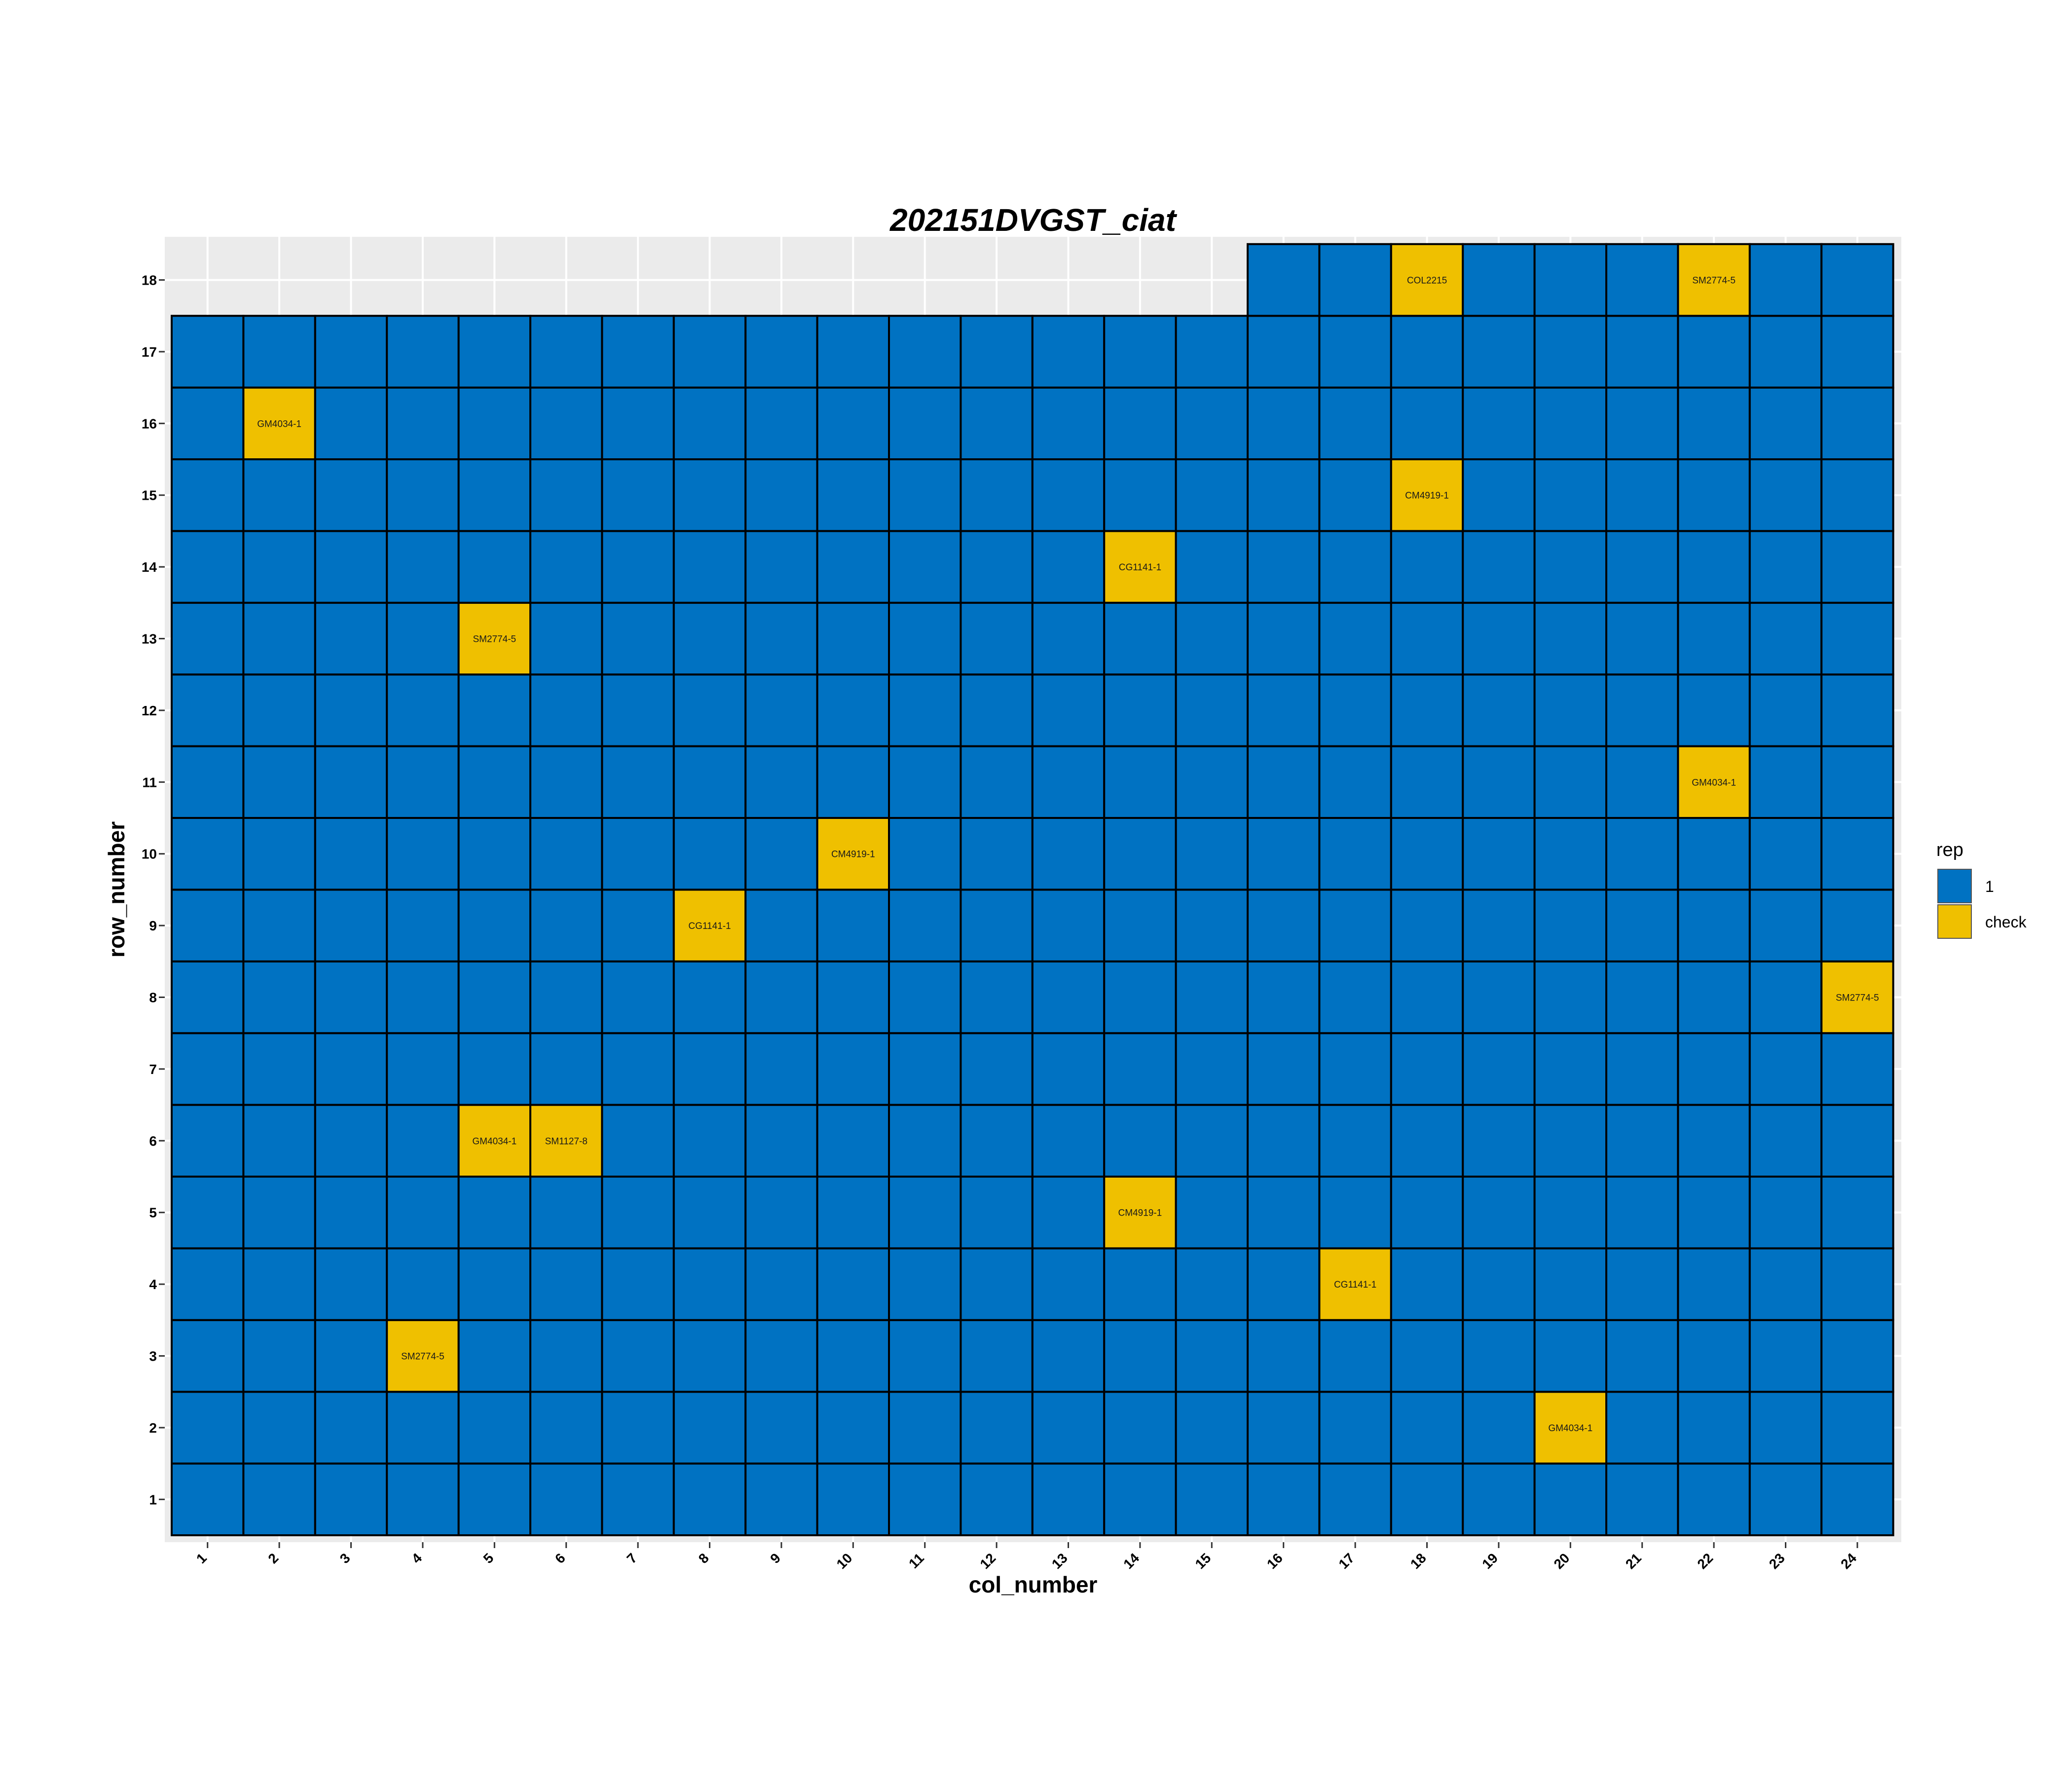  I want to click on cell-label: COL2215, so click(1427, 281).